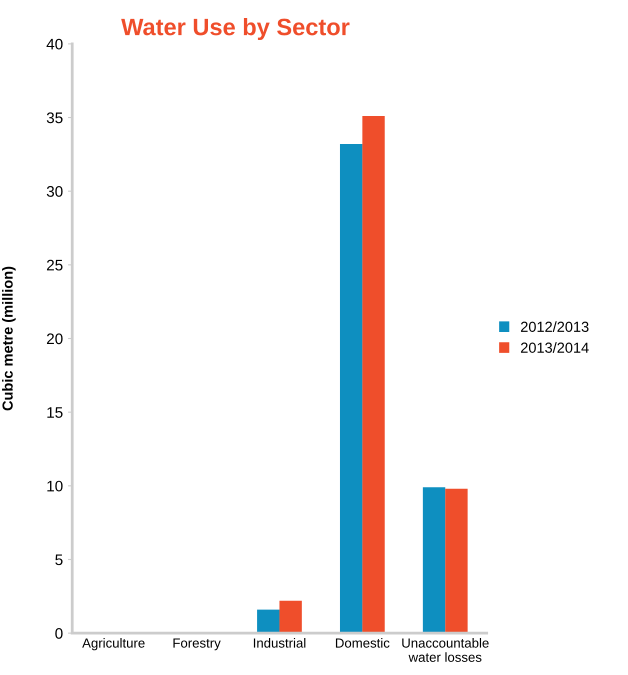  What do you see at coordinates (235, 29) in the screenshot?
I see `chart-title: Water Use by Sector` at bounding box center [235, 29].